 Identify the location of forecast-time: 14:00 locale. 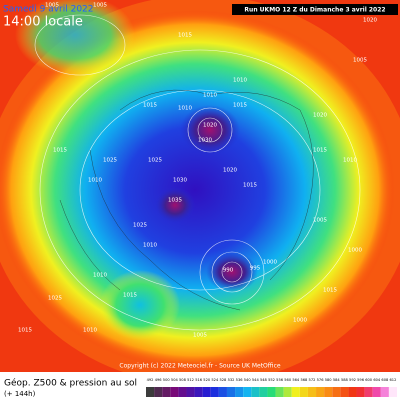
(43, 22).